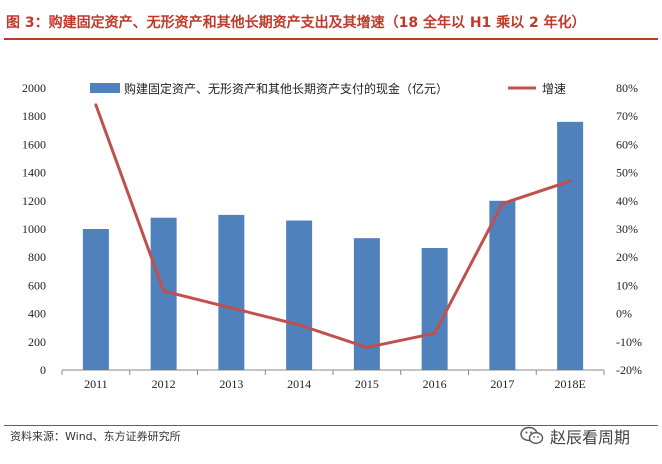  I want to click on legend-line-label: 增速, so click(554, 89).